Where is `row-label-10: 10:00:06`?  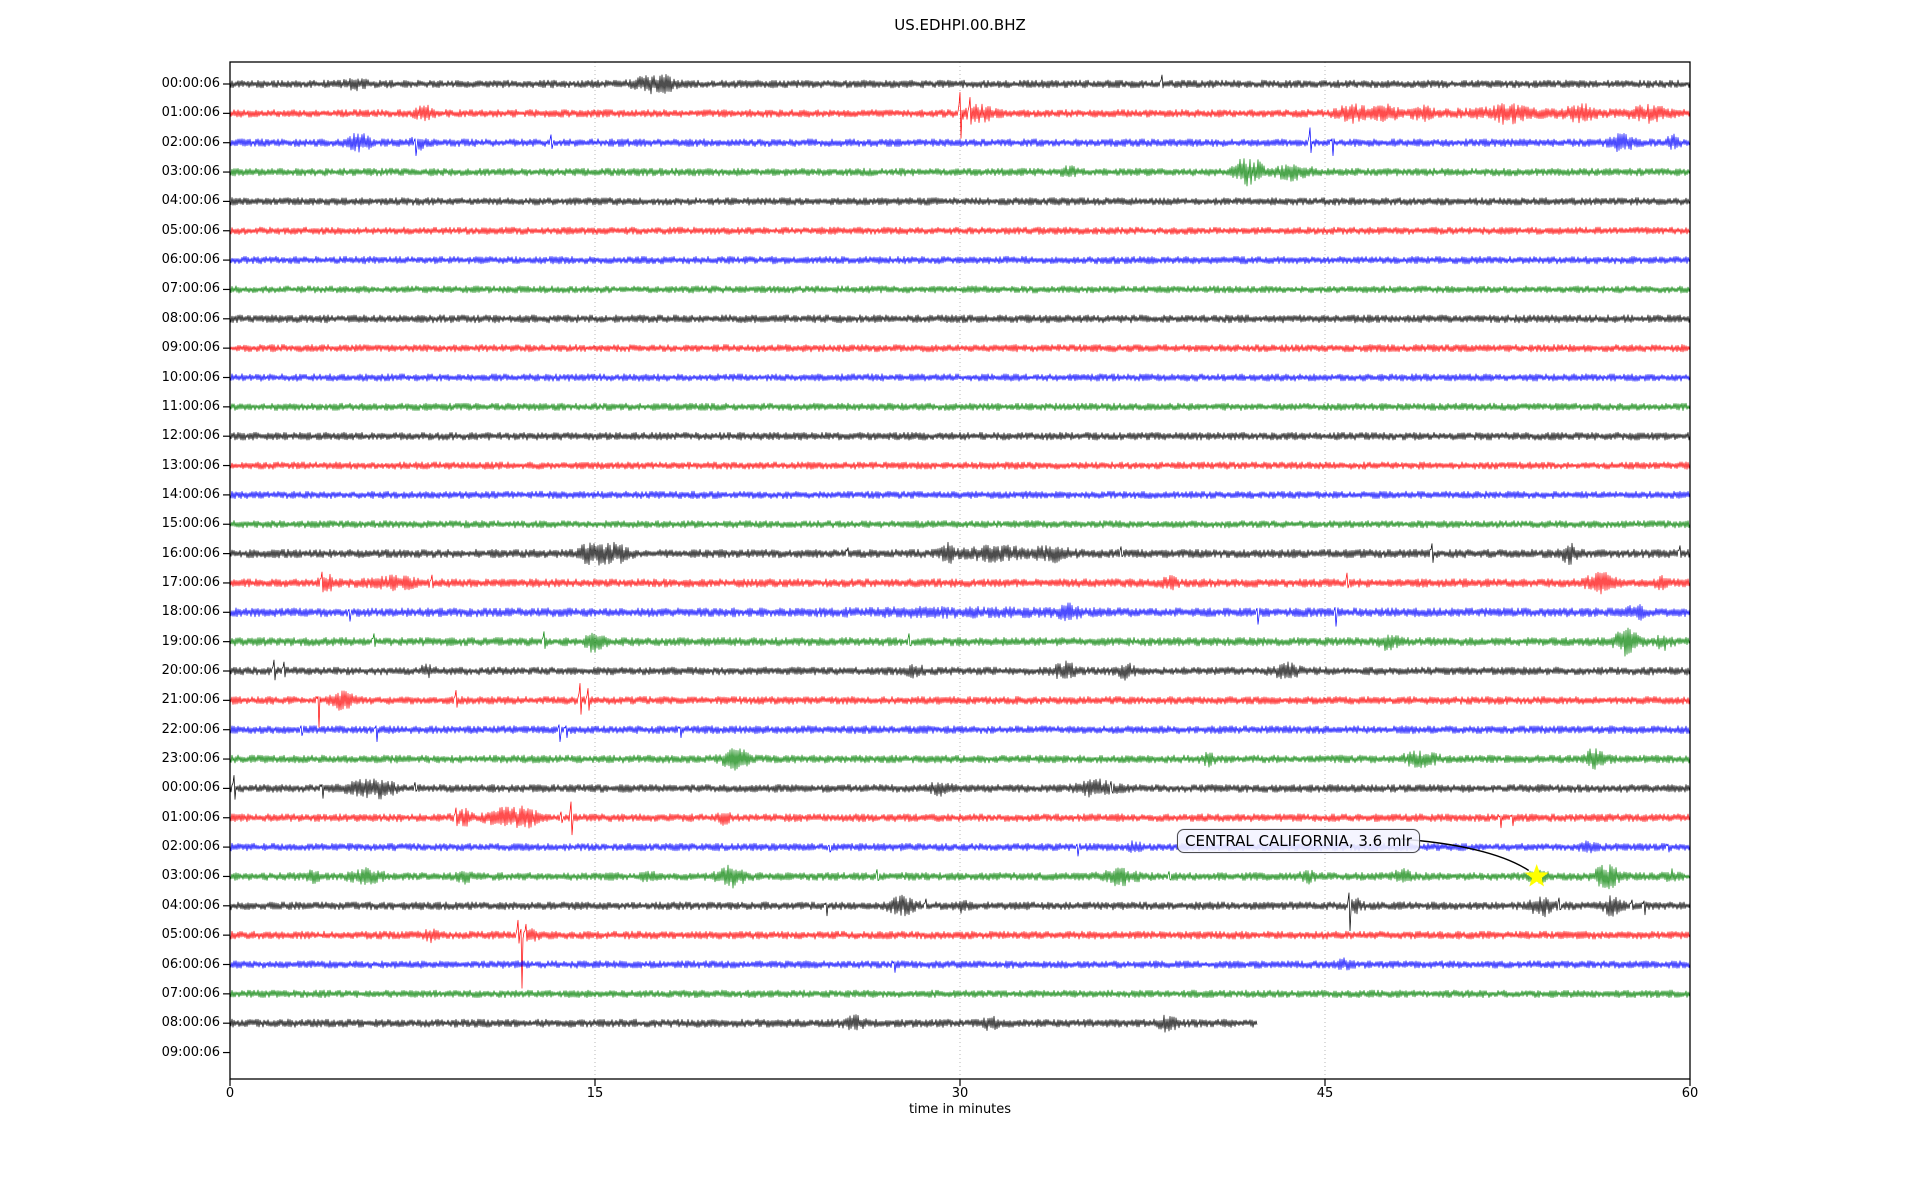
row-label-10: 10:00:06 is located at coordinates (190, 377).